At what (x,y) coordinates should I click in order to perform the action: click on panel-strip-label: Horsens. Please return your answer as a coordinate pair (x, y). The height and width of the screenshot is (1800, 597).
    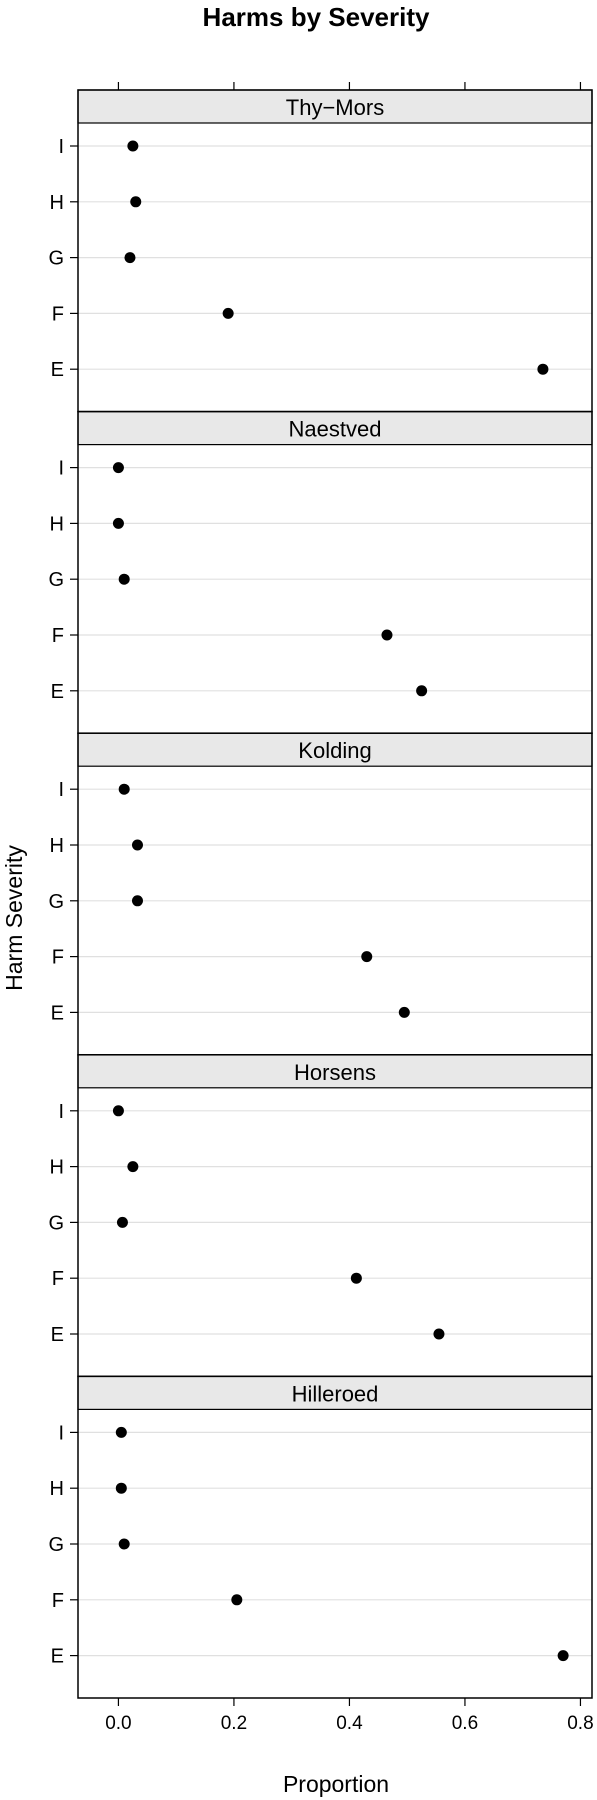
    Looking at the image, I should click on (335, 1072).